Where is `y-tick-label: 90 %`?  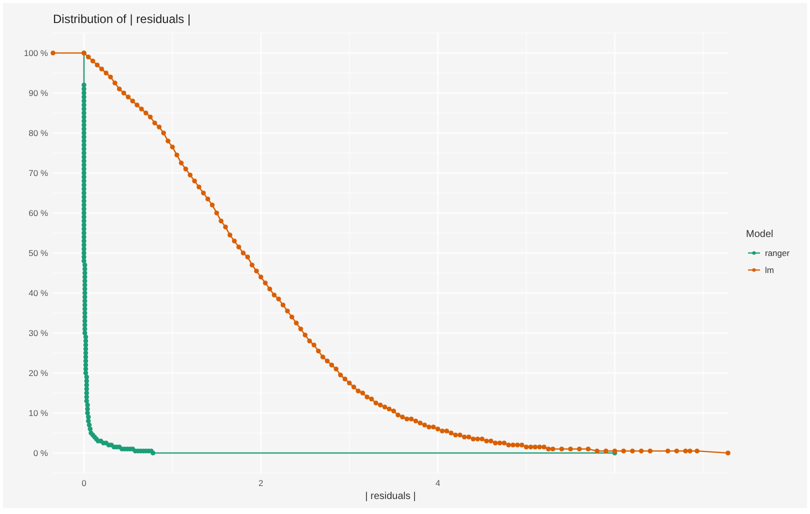 y-tick-label: 90 % is located at coordinates (38, 93).